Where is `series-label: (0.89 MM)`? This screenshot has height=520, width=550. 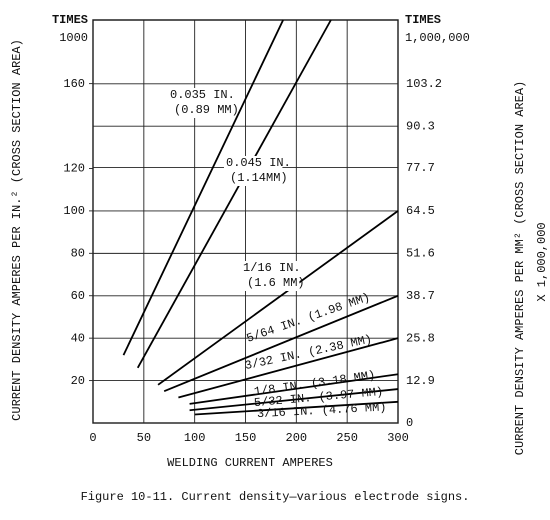
series-label: (0.89 MM) is located at coordinates (206, 110).